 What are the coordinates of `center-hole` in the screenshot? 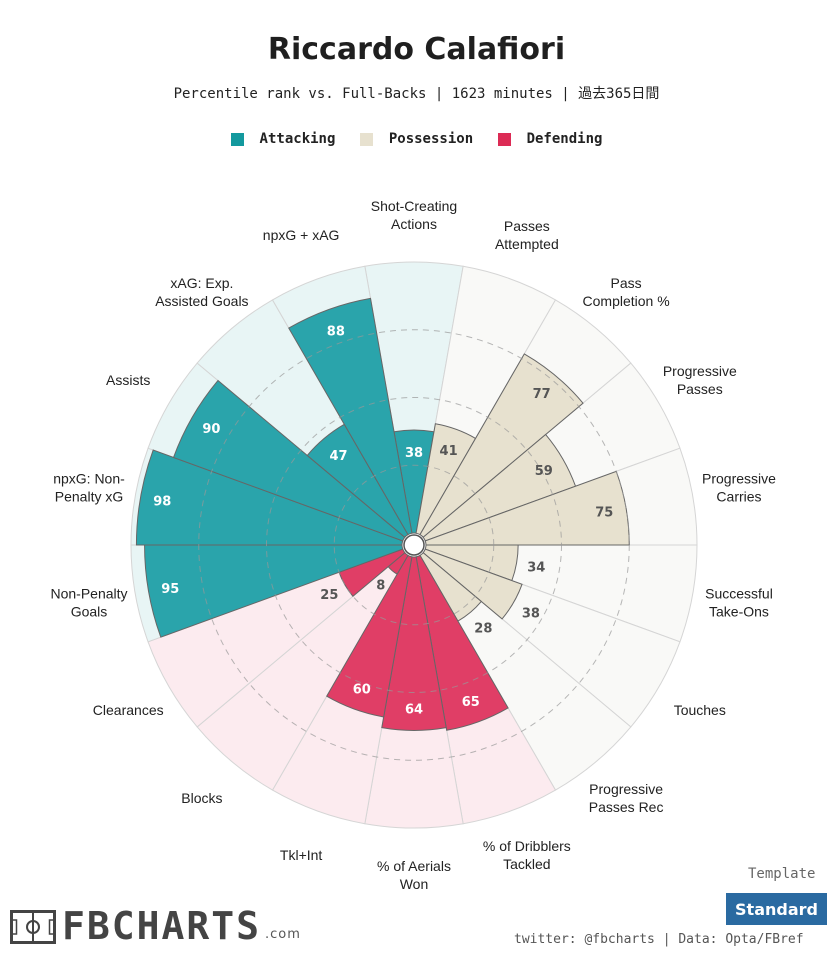 It's located at (414, 545).